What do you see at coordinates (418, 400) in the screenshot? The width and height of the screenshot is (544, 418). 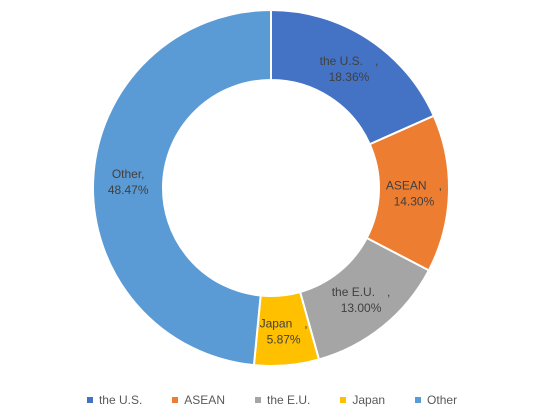 I see `legend-swatch-other` at bounding box center [418, 400].